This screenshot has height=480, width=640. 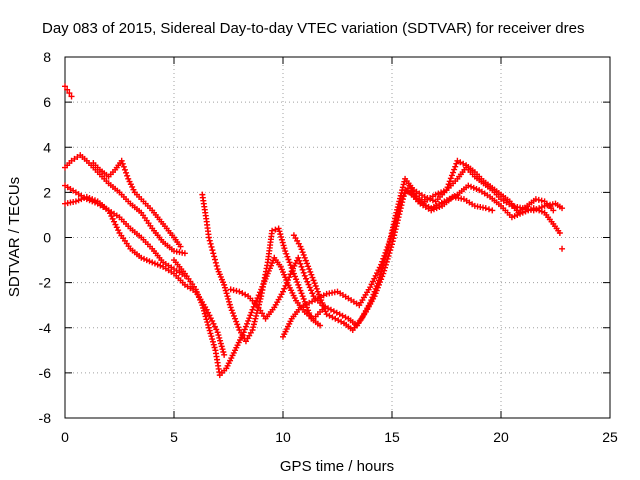 I want to click on x-tick-labels: 0 5 10 15 20 25, so click(x=339, y=437).